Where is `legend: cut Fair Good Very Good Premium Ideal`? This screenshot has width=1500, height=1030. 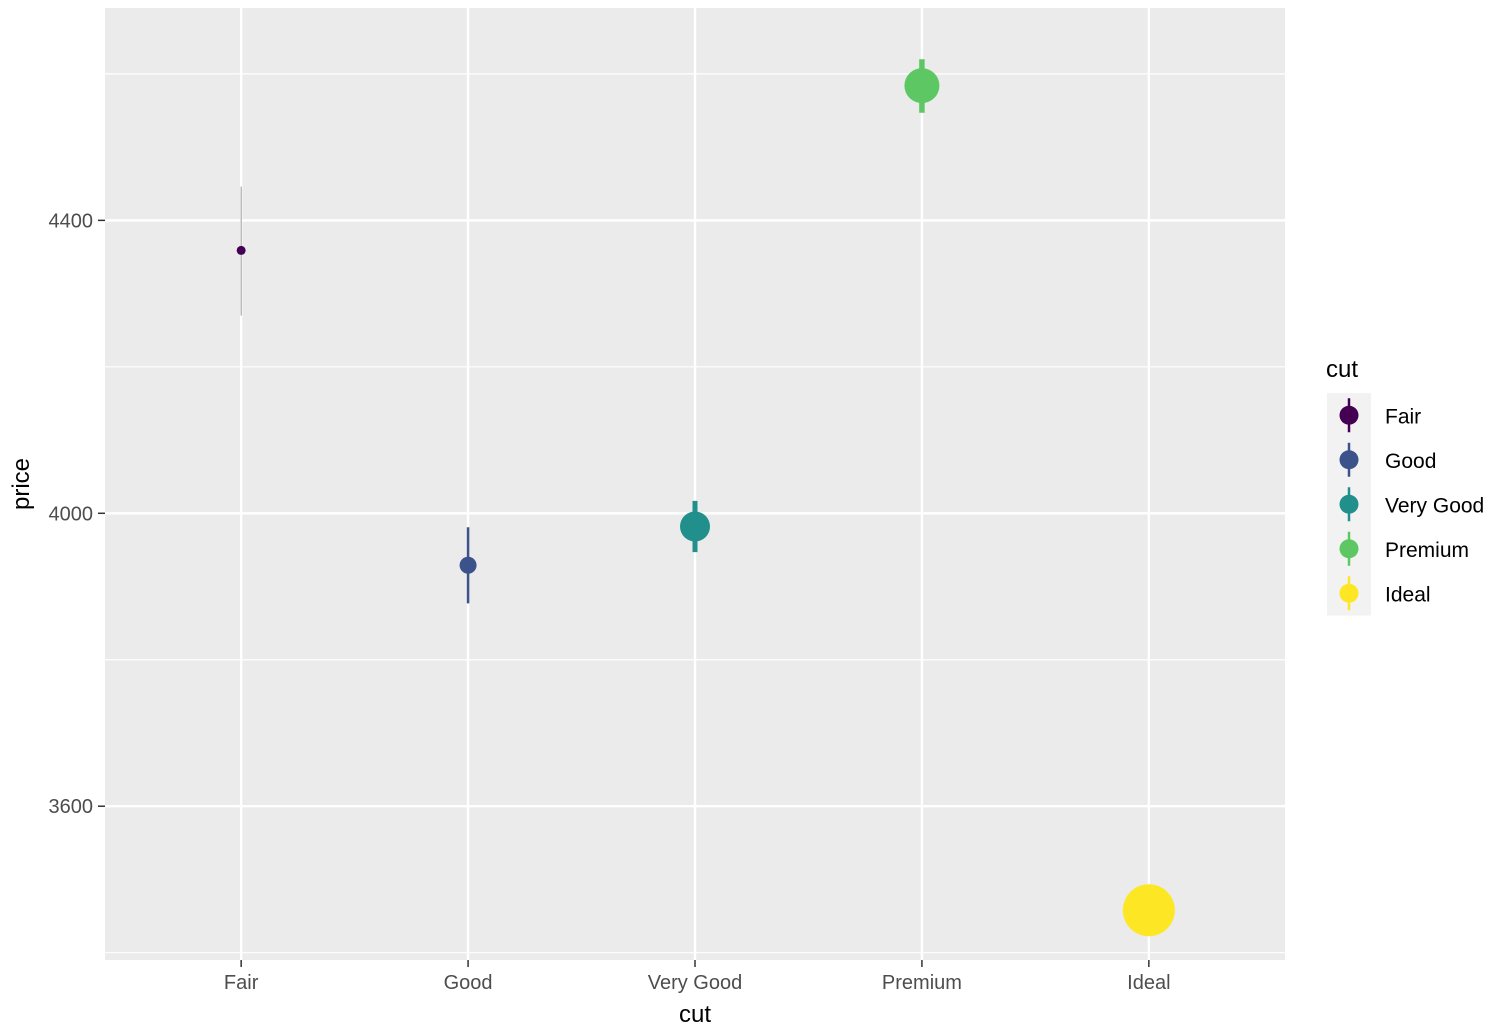
legend: cut Fair Good Very Good Premium Ideal is located at coordinates (1405, 486).